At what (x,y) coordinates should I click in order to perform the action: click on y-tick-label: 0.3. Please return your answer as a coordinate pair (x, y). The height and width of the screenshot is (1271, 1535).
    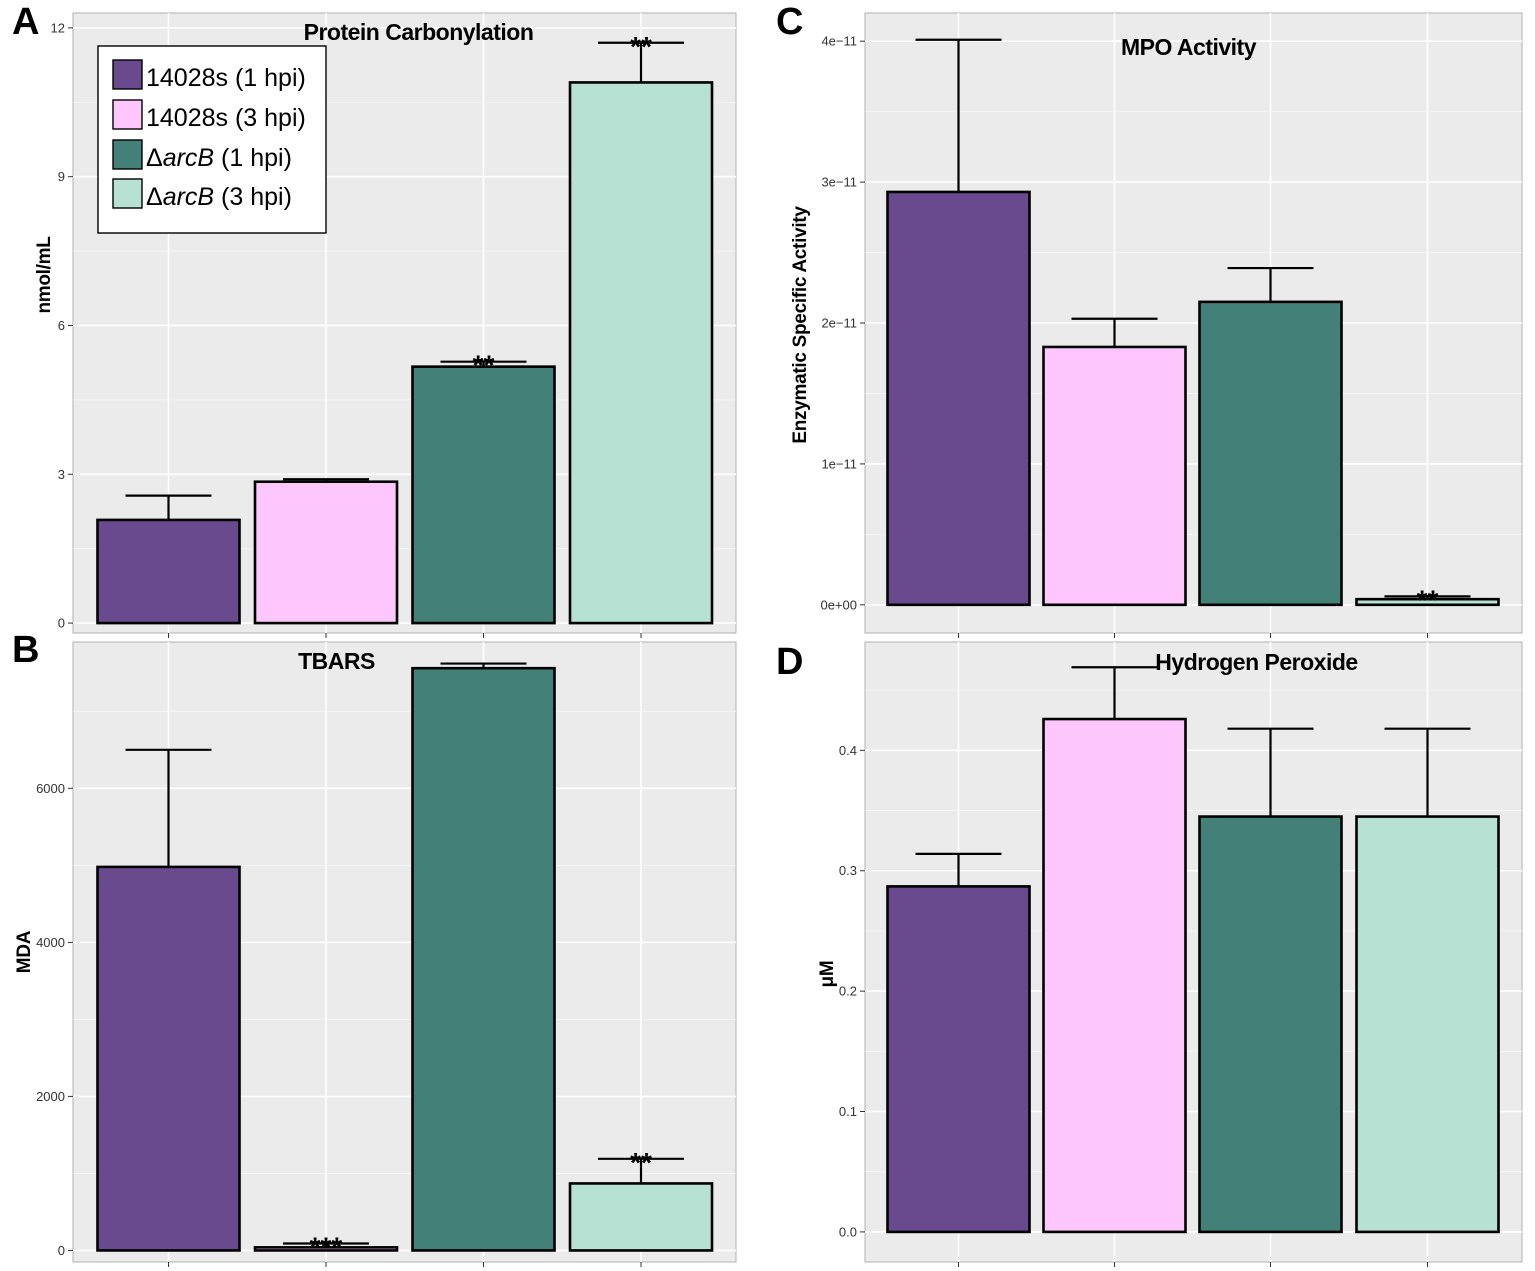
    Looking at the image, I should click on (848, 870).